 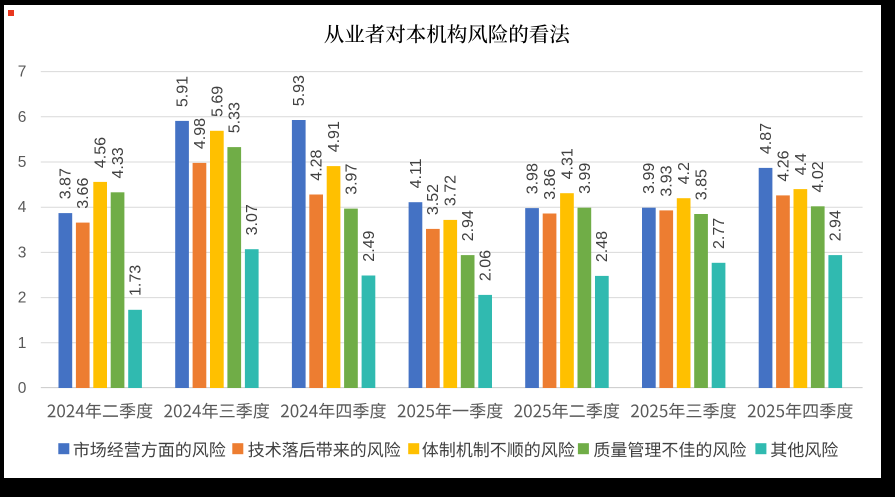 I want to click on svg-text: 0, so click(x=22, y=388).